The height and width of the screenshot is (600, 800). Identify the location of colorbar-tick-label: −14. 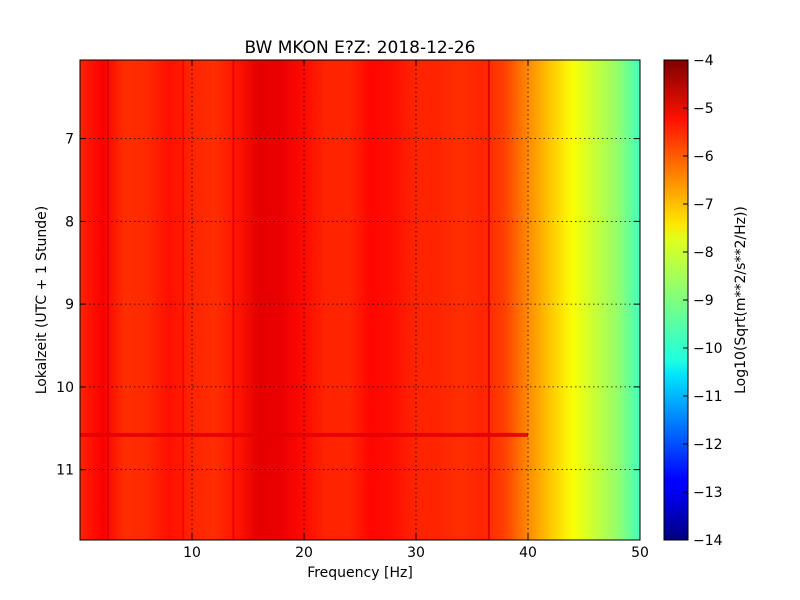
(708, 541).